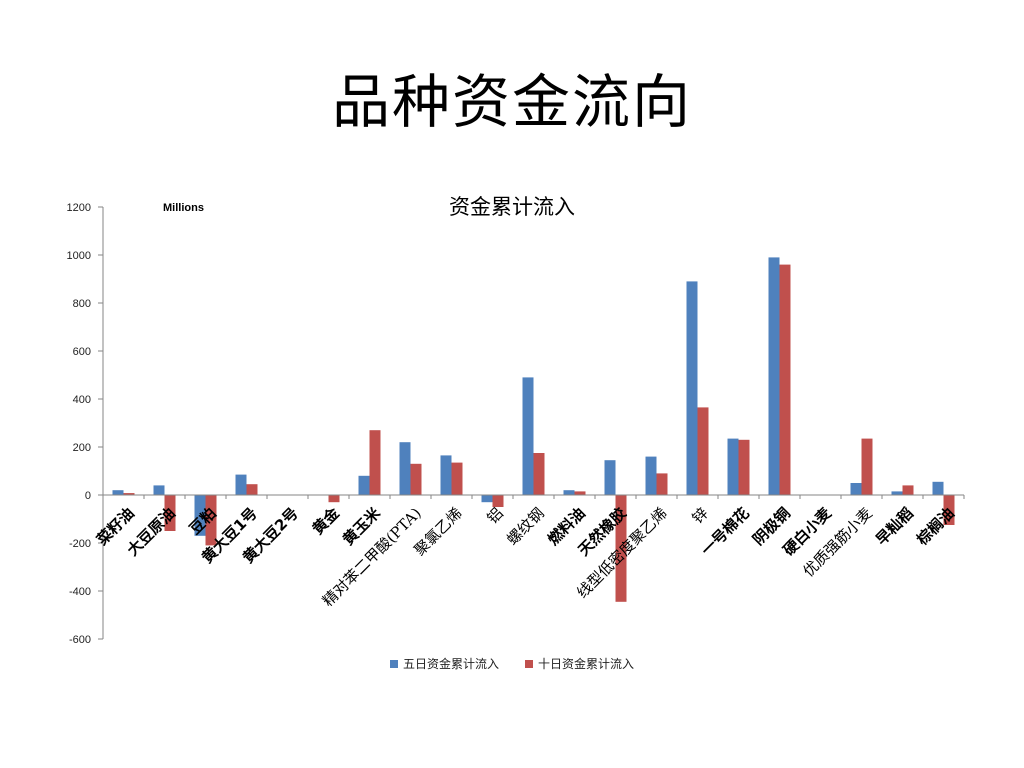  I want to click on x-category-label: 黄金, so click(326, 520).